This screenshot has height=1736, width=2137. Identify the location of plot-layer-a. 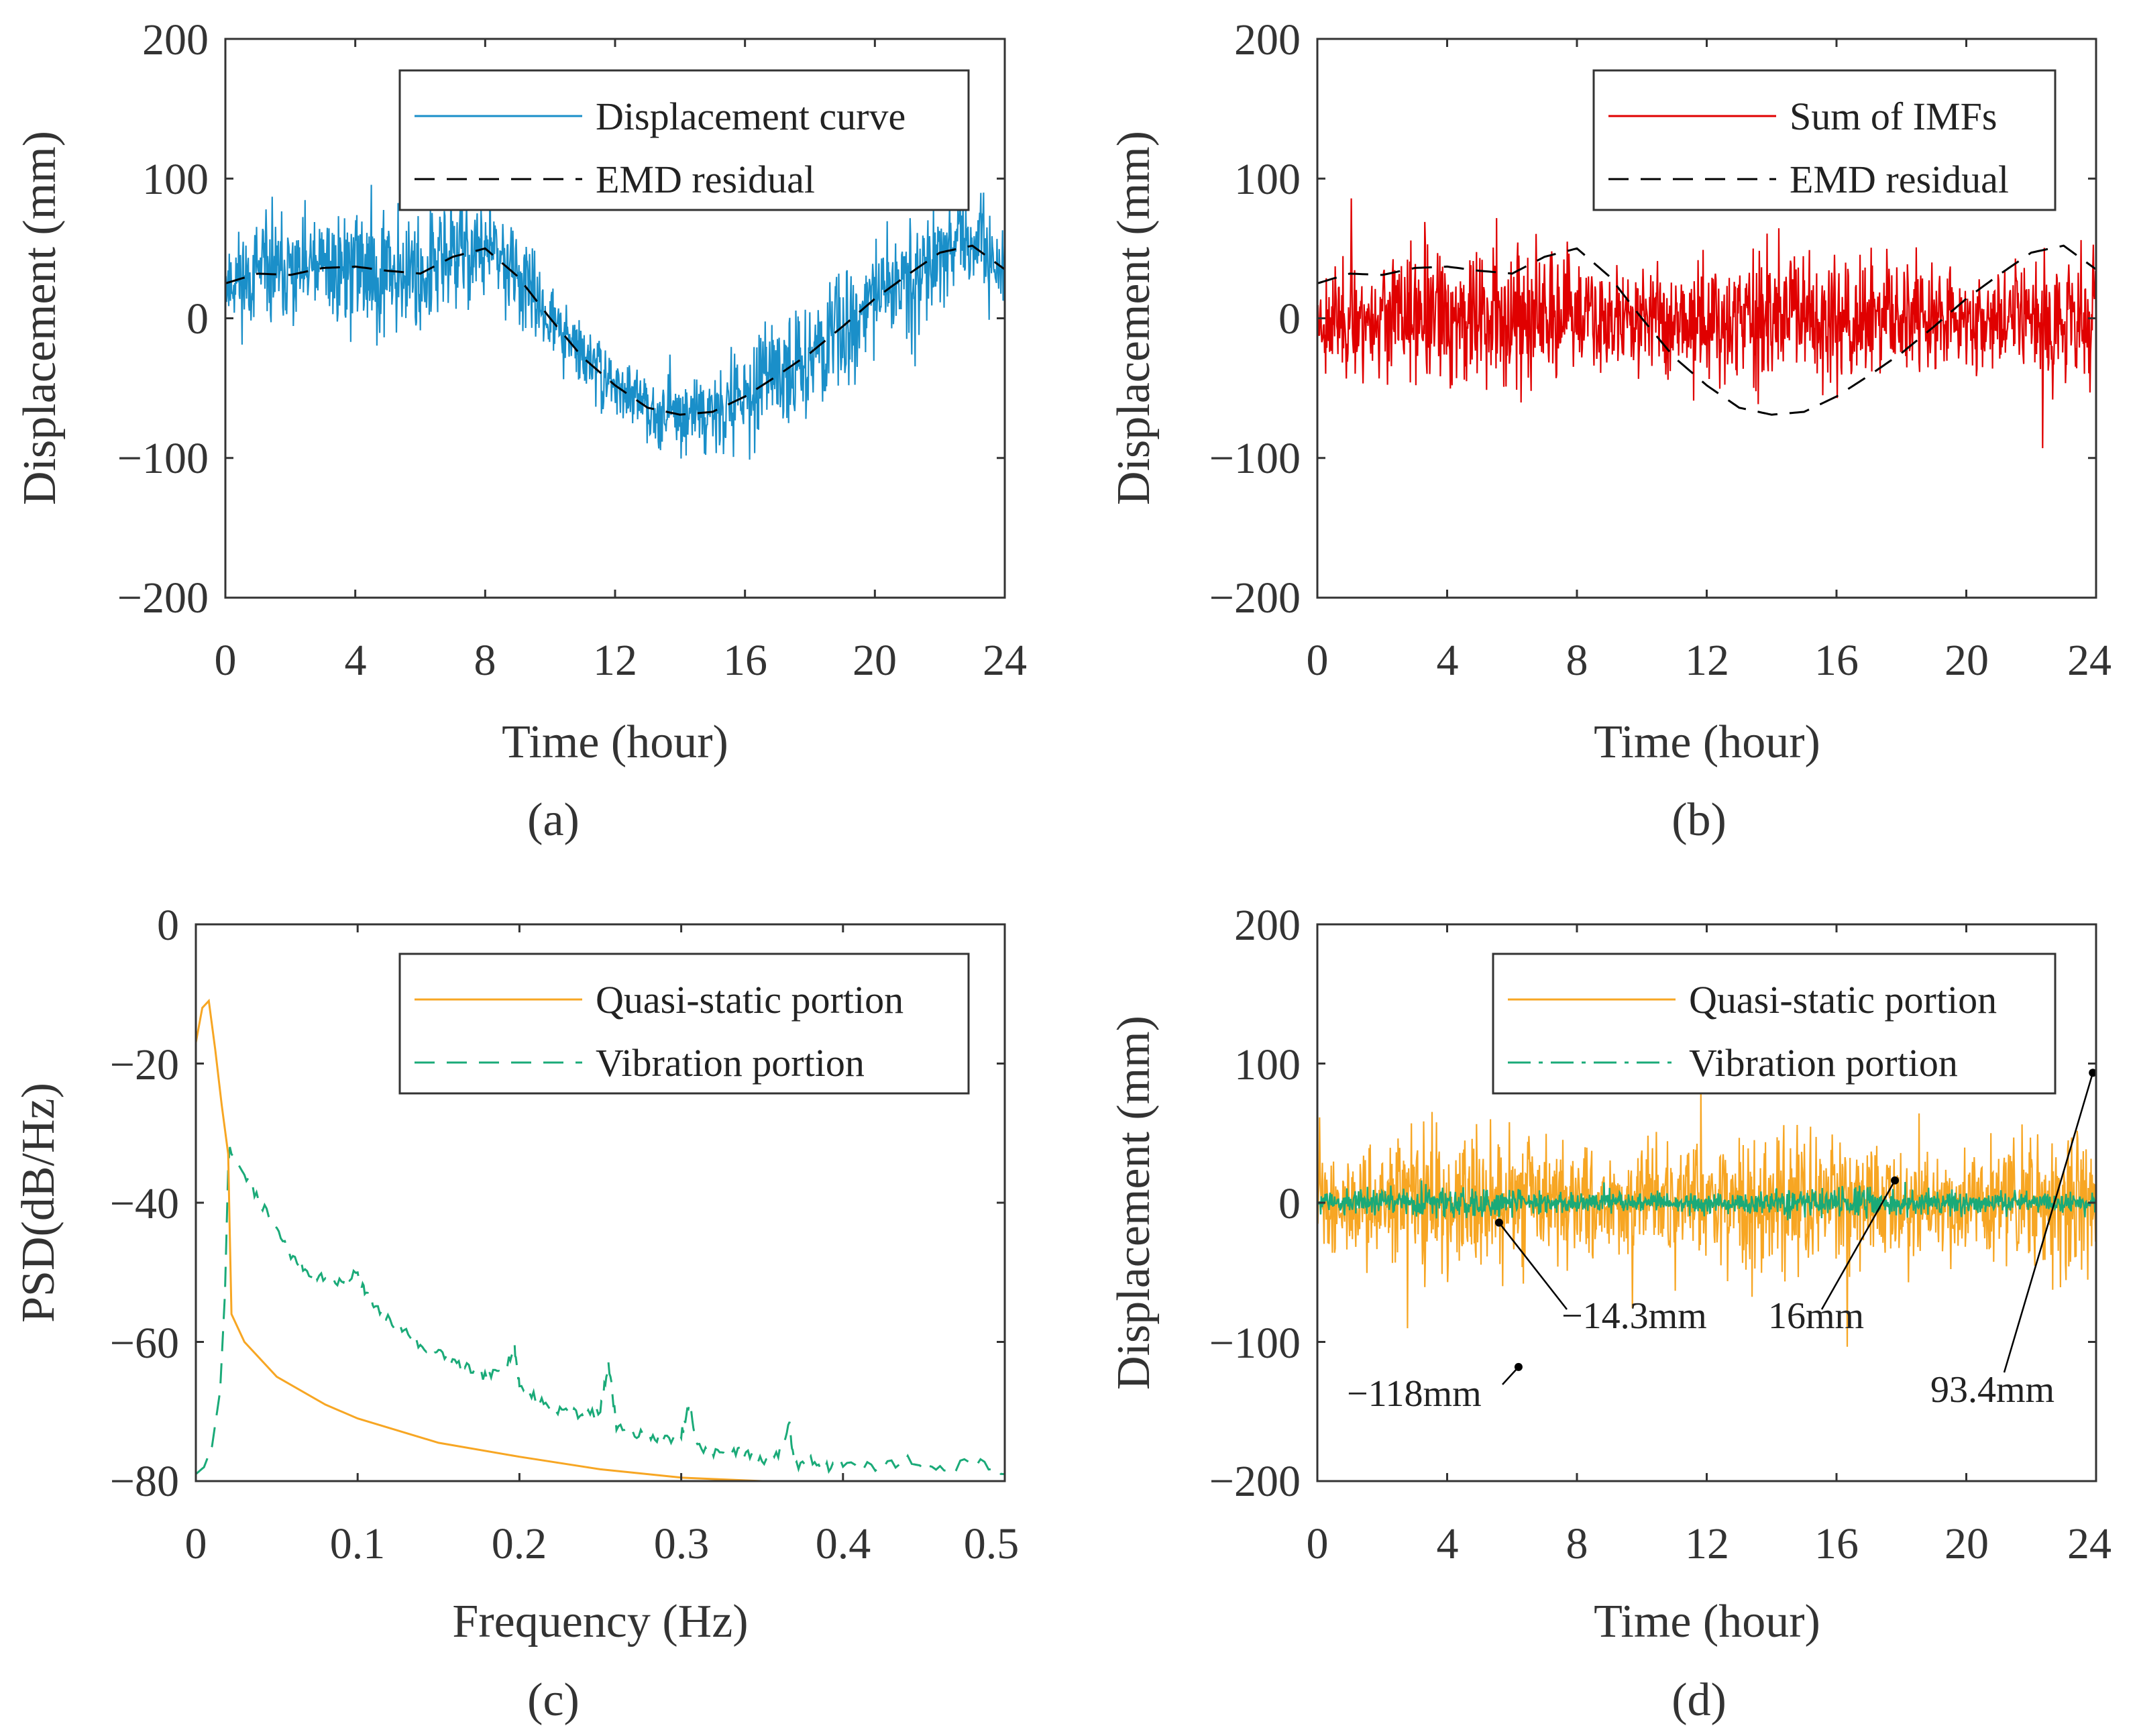
(615, 318).